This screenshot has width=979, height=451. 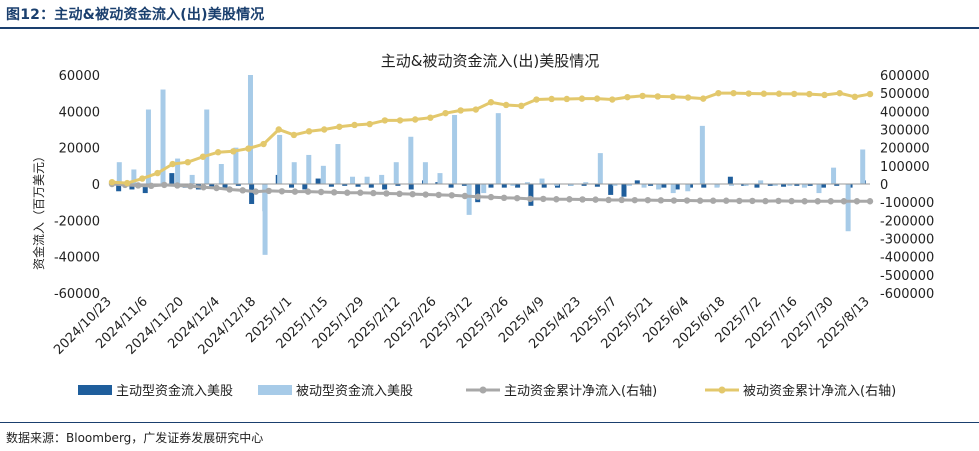 I want to click on y2-tick-label: 100000, so click(x=905, y=167).